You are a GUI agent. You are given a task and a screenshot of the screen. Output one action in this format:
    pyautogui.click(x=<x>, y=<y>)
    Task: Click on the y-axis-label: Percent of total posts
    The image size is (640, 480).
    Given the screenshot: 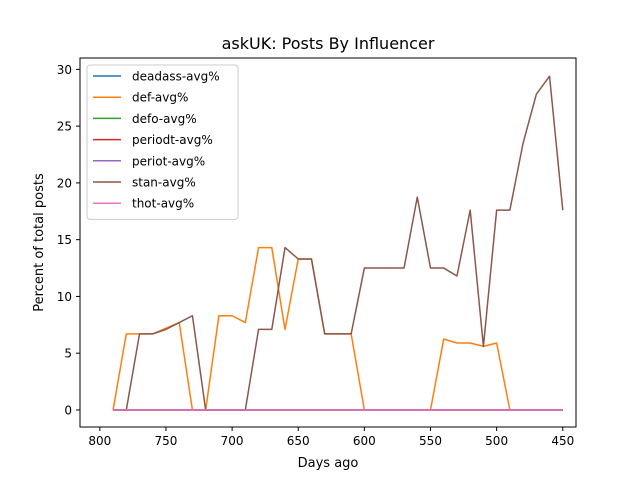 What is the action you would take?
    pyautogui.click(x=39, y=242)
    